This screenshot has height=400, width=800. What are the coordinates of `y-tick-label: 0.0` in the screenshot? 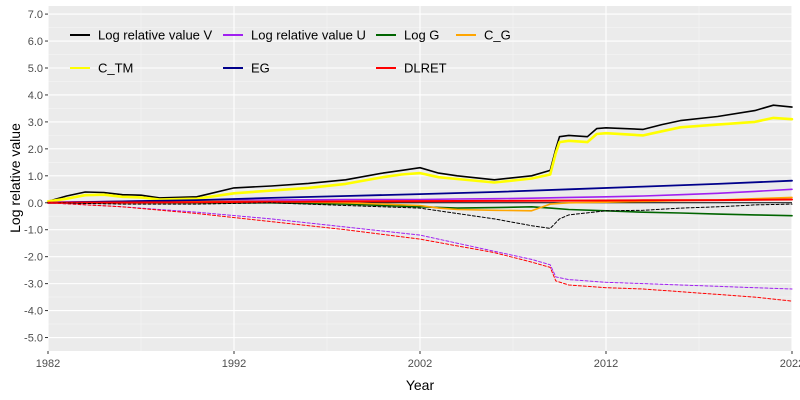 It's located at (35, 204).